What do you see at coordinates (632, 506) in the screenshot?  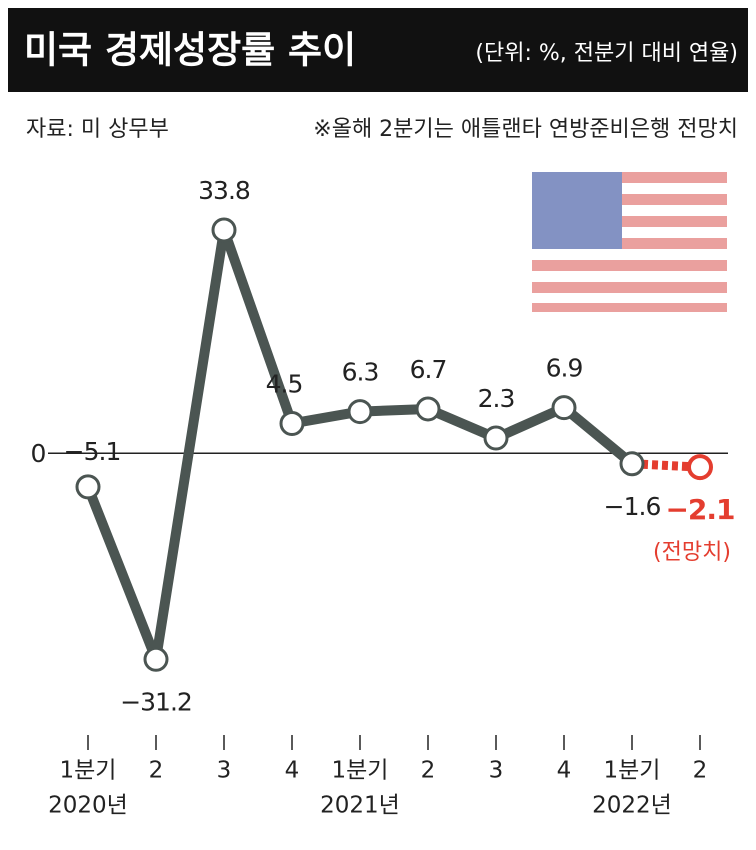 I see `value-label: −1.6` at bounding box center [632, 506].